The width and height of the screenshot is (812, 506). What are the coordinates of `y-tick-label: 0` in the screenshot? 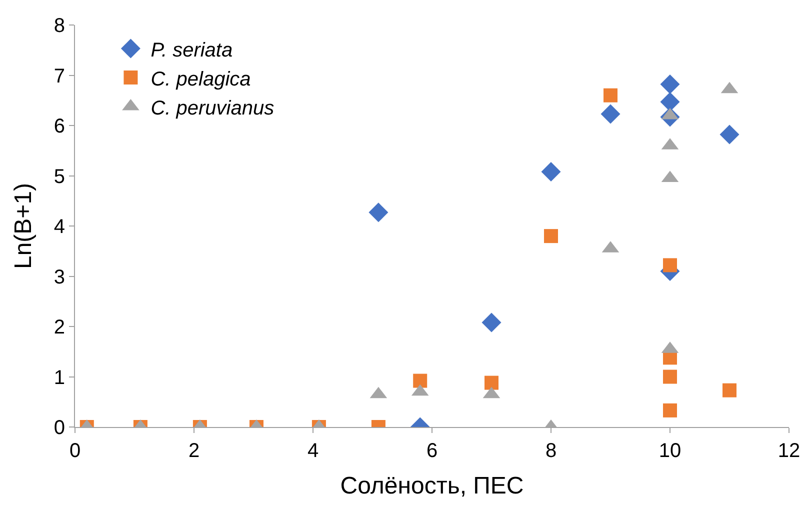 It's located at (59, 428).